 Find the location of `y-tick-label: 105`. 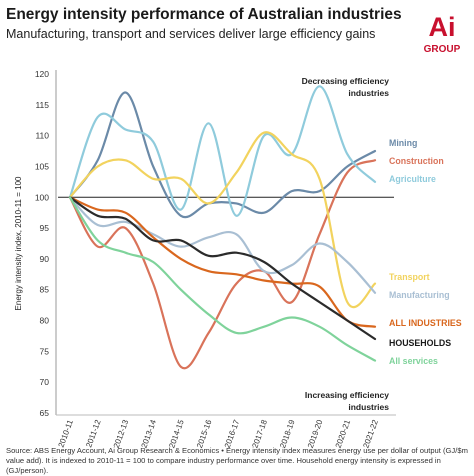

y-tick-label: 105 is located at coordinates (42, 166).